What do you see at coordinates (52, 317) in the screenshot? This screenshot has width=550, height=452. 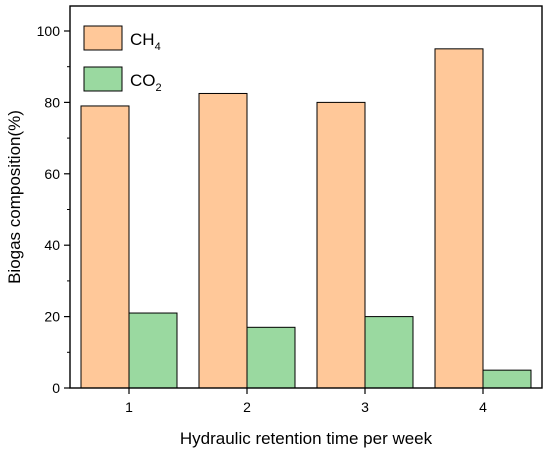 I see `y-tick-label-20: 20` at bounding box center [52, 317].